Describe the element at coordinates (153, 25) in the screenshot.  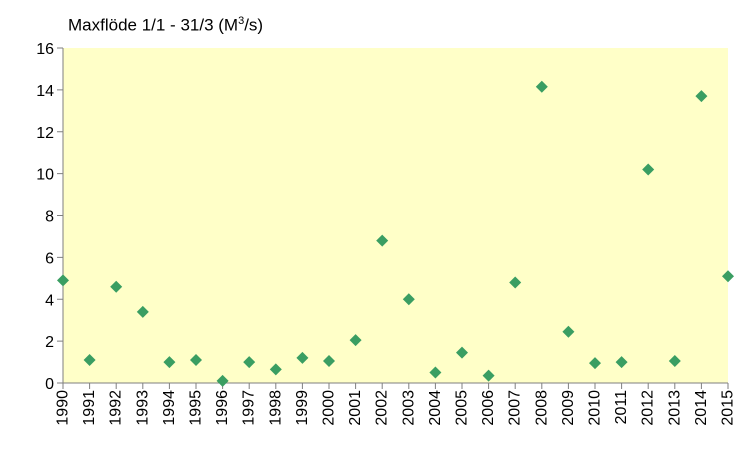
I see `chart-title-main: Maxflöde 1/1 - 31/3 (M` at that location.